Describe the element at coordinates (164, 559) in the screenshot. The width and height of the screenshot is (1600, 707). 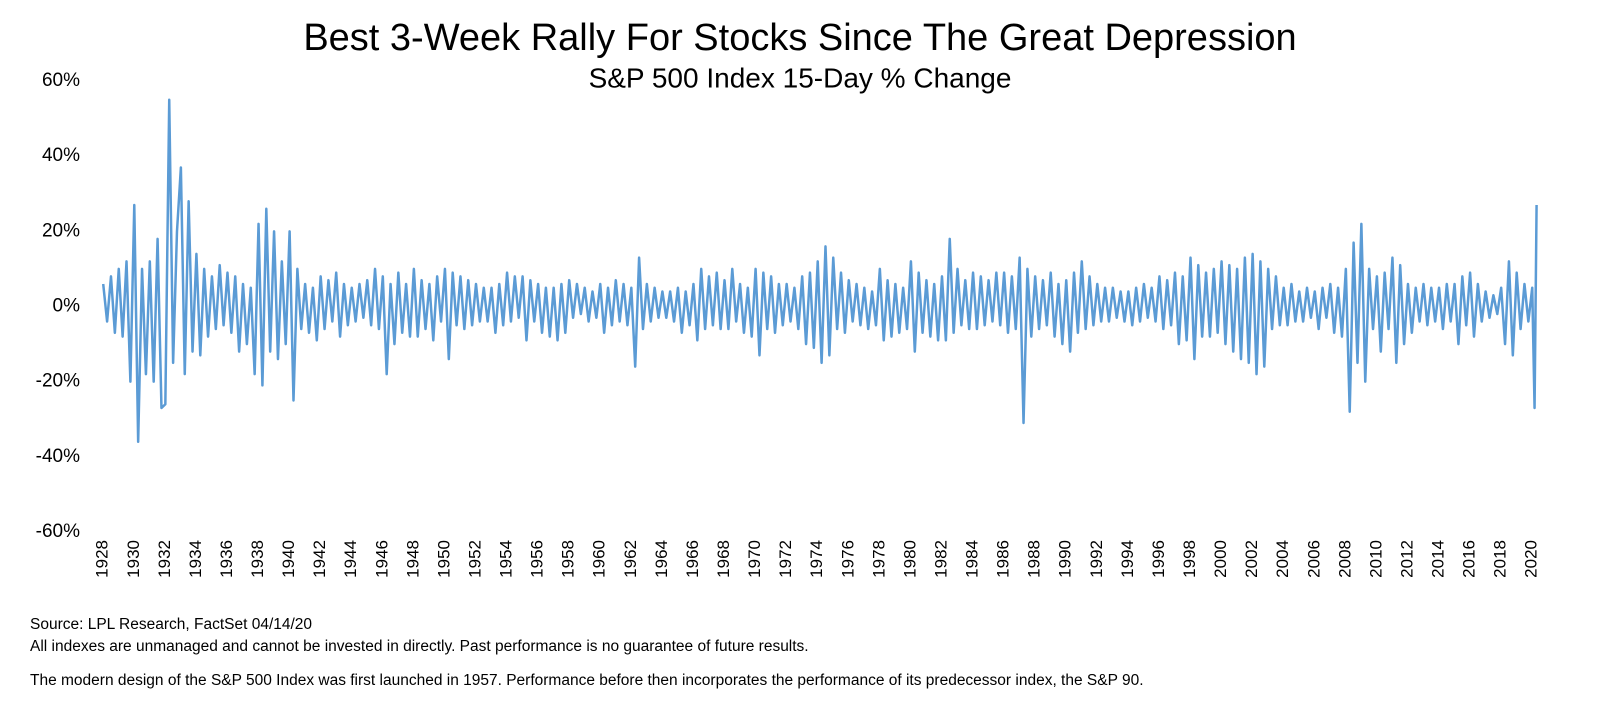
I see `x-tick-label: 1932` at that location.